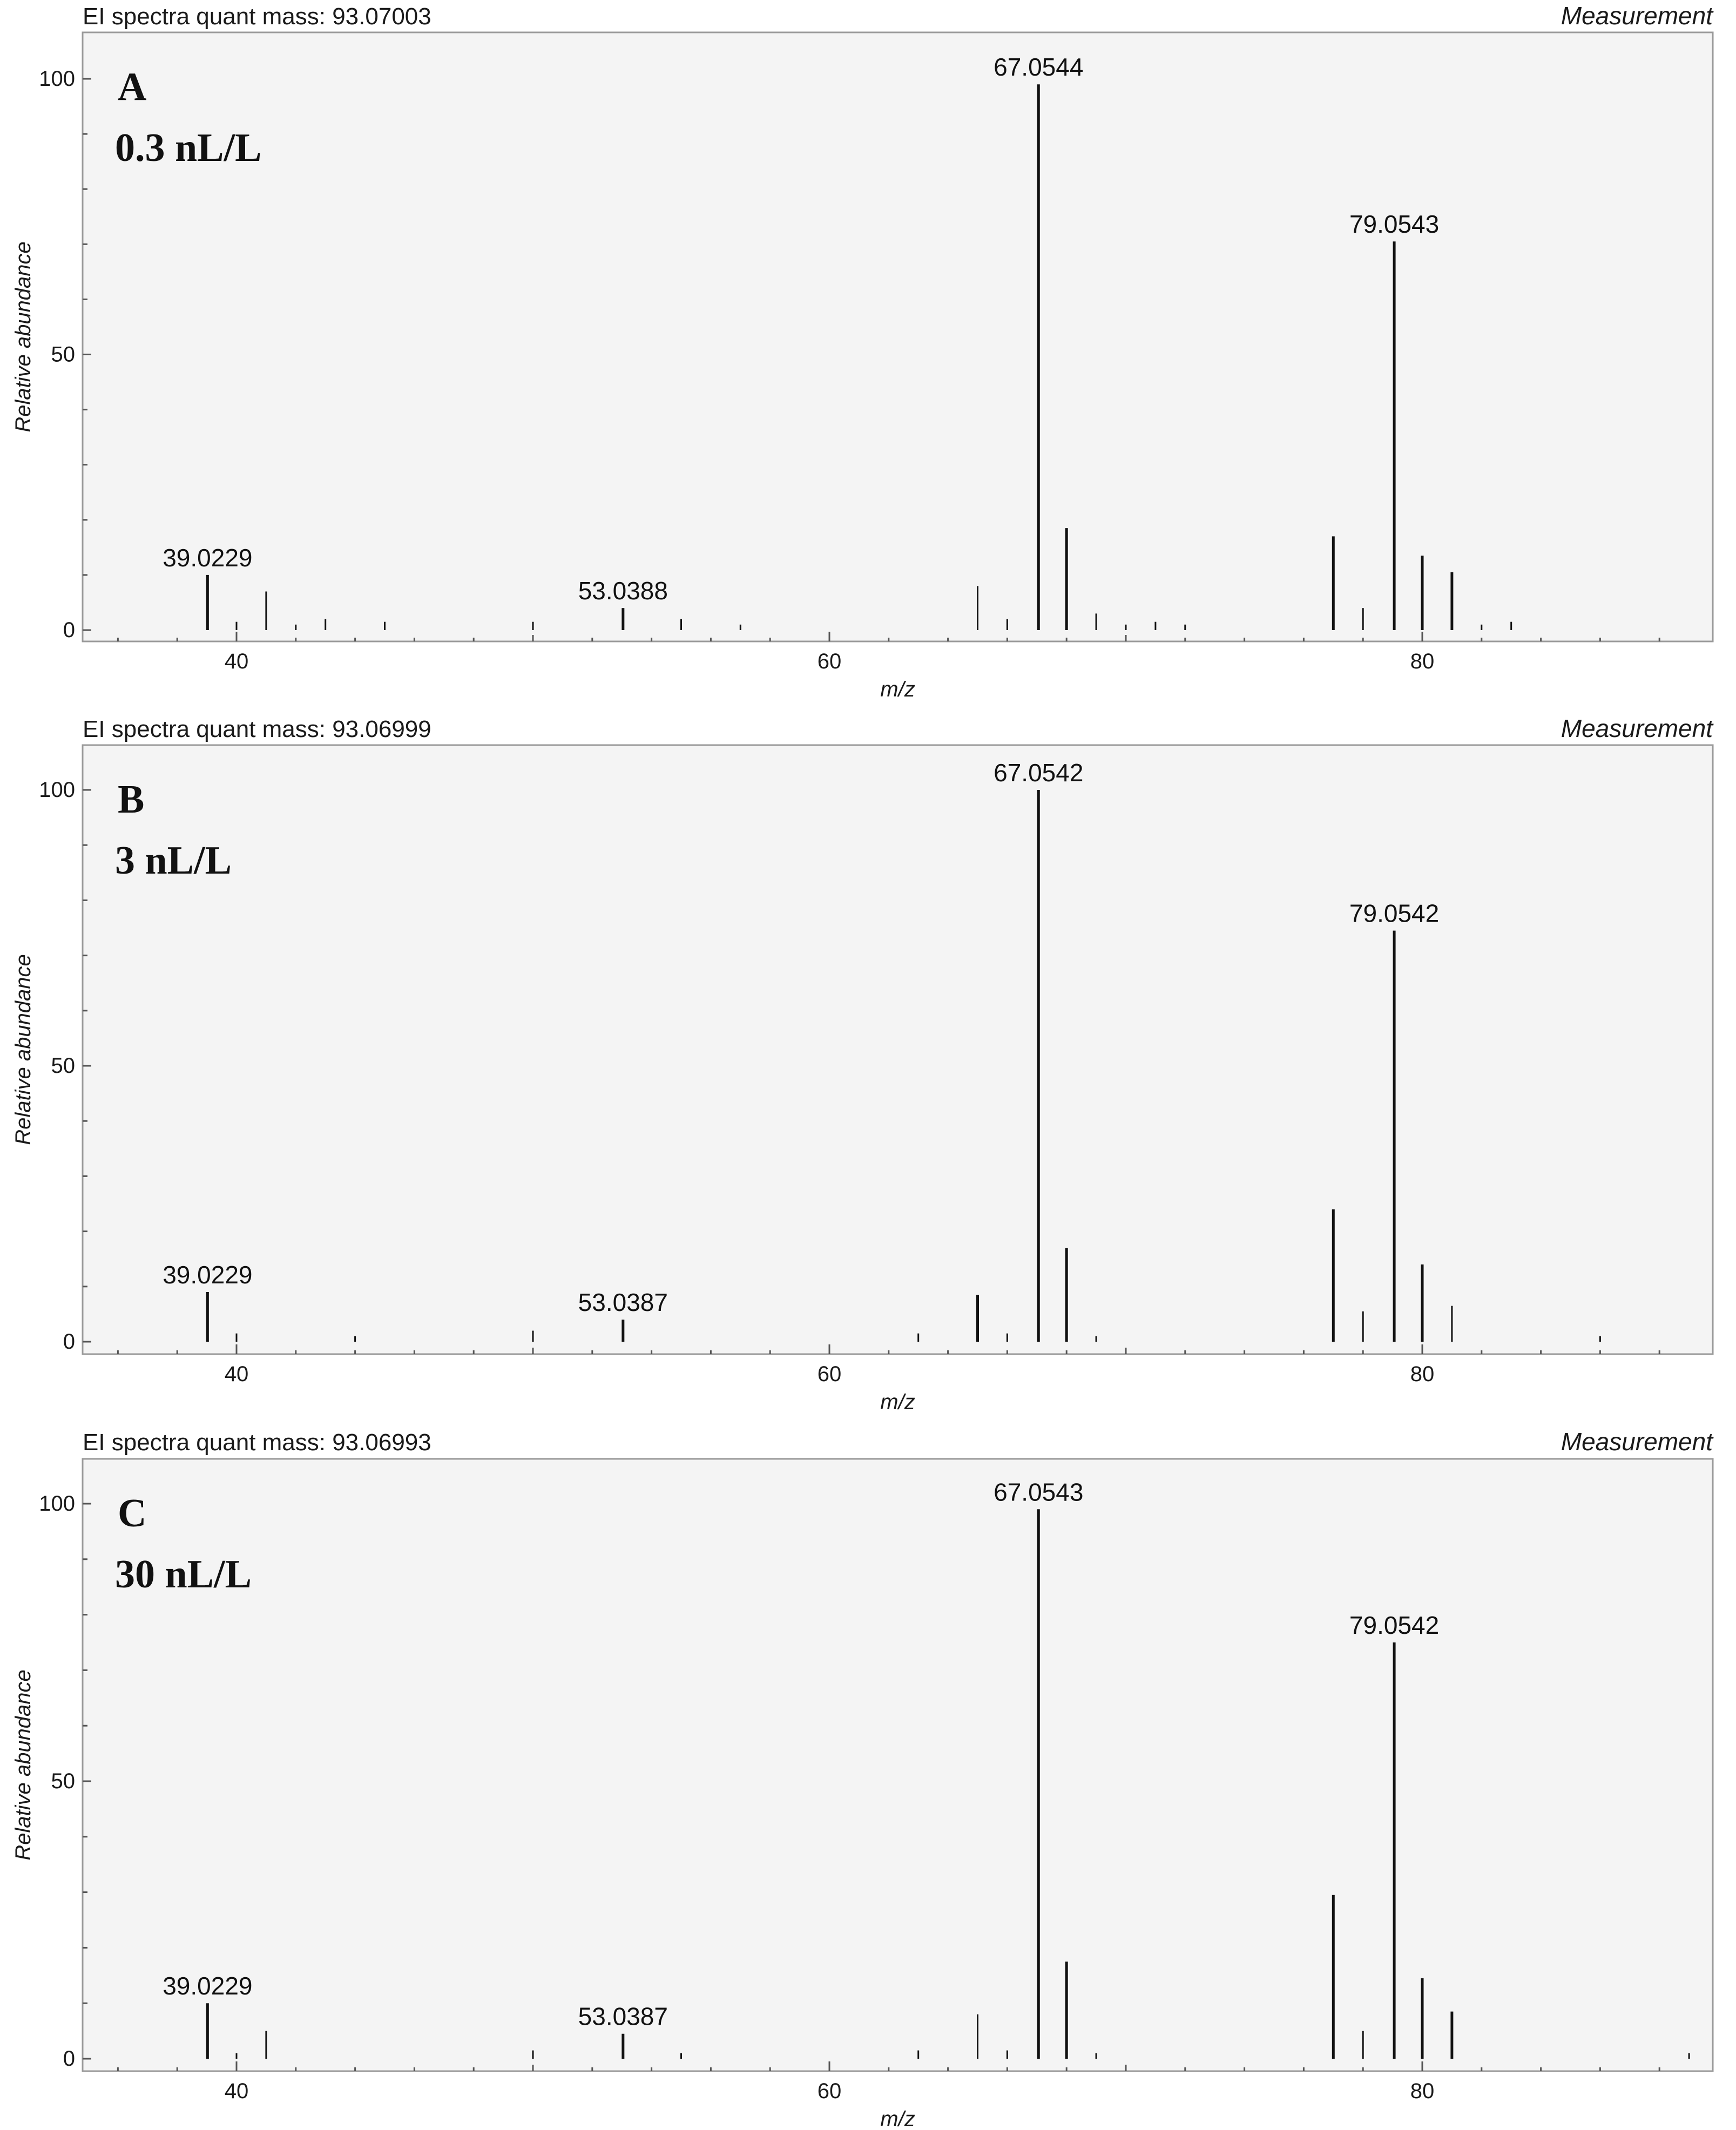  What do you see at coordinates (173, 861) in the screenshot?
I see `concentration-label: 3 nL/L` at bounding box center [173, 861].